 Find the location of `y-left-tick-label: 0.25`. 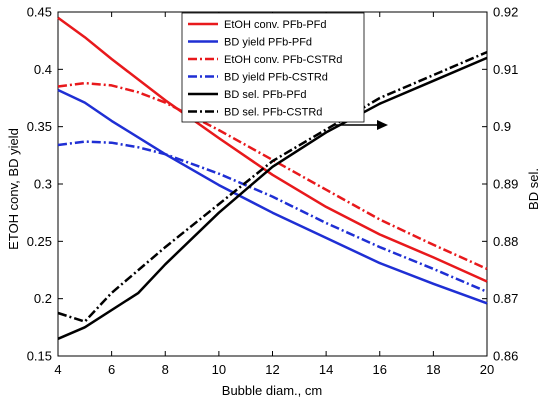

y-left-tick-label: 0.25 is located at coordinates (39, 241).